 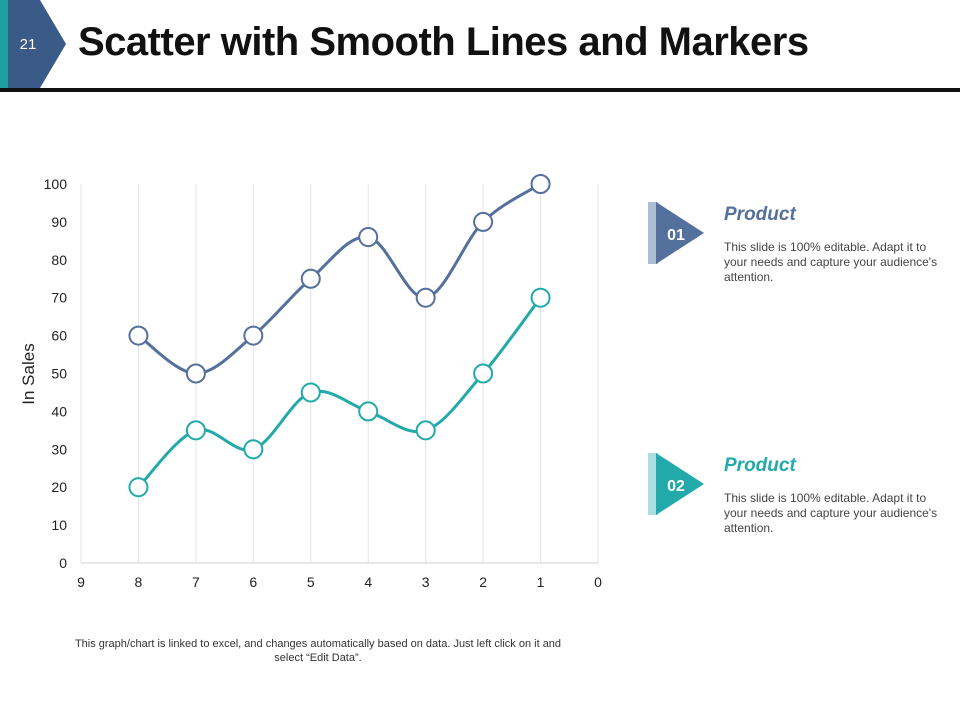 I want to click on y-tick-label: 10, so click(x=59, y=525).